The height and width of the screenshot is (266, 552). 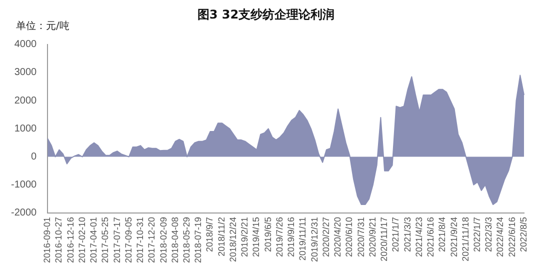 What do you see at coordinates (314, 239) in the screenshot?
I see `x-tick-label: 2019/12/31` at bounding box center [314, 239].